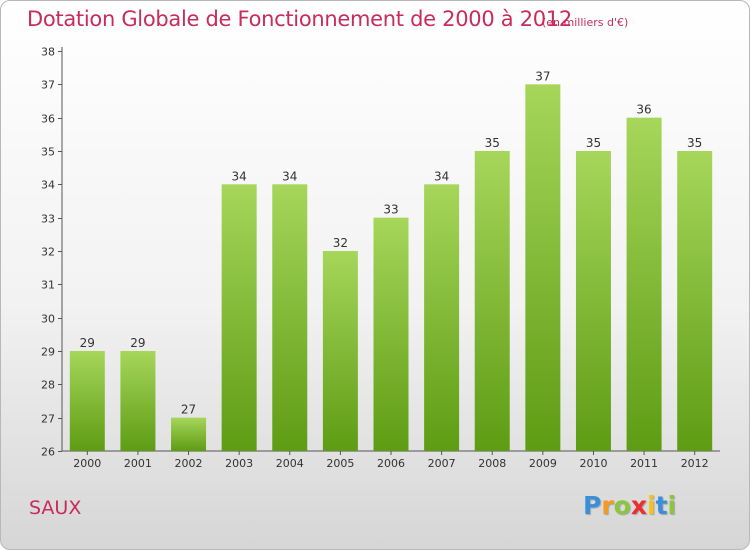 The width and height of the screenshot is (750, 550). Describe the element at coordinates (48, 219) in the screenshot. I see `y-tick-label: 33` at that location.